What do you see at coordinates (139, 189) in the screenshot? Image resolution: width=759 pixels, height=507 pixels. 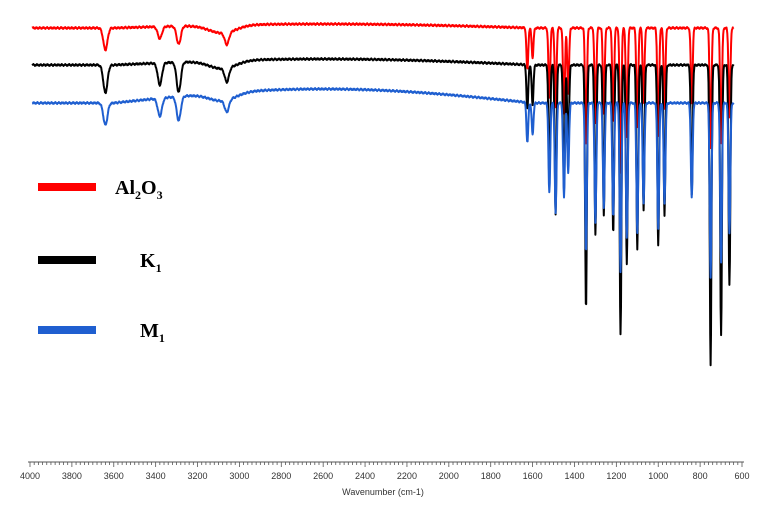 I see `legend-label-al2o3: Al2O3` at bounding box center [139, 189].